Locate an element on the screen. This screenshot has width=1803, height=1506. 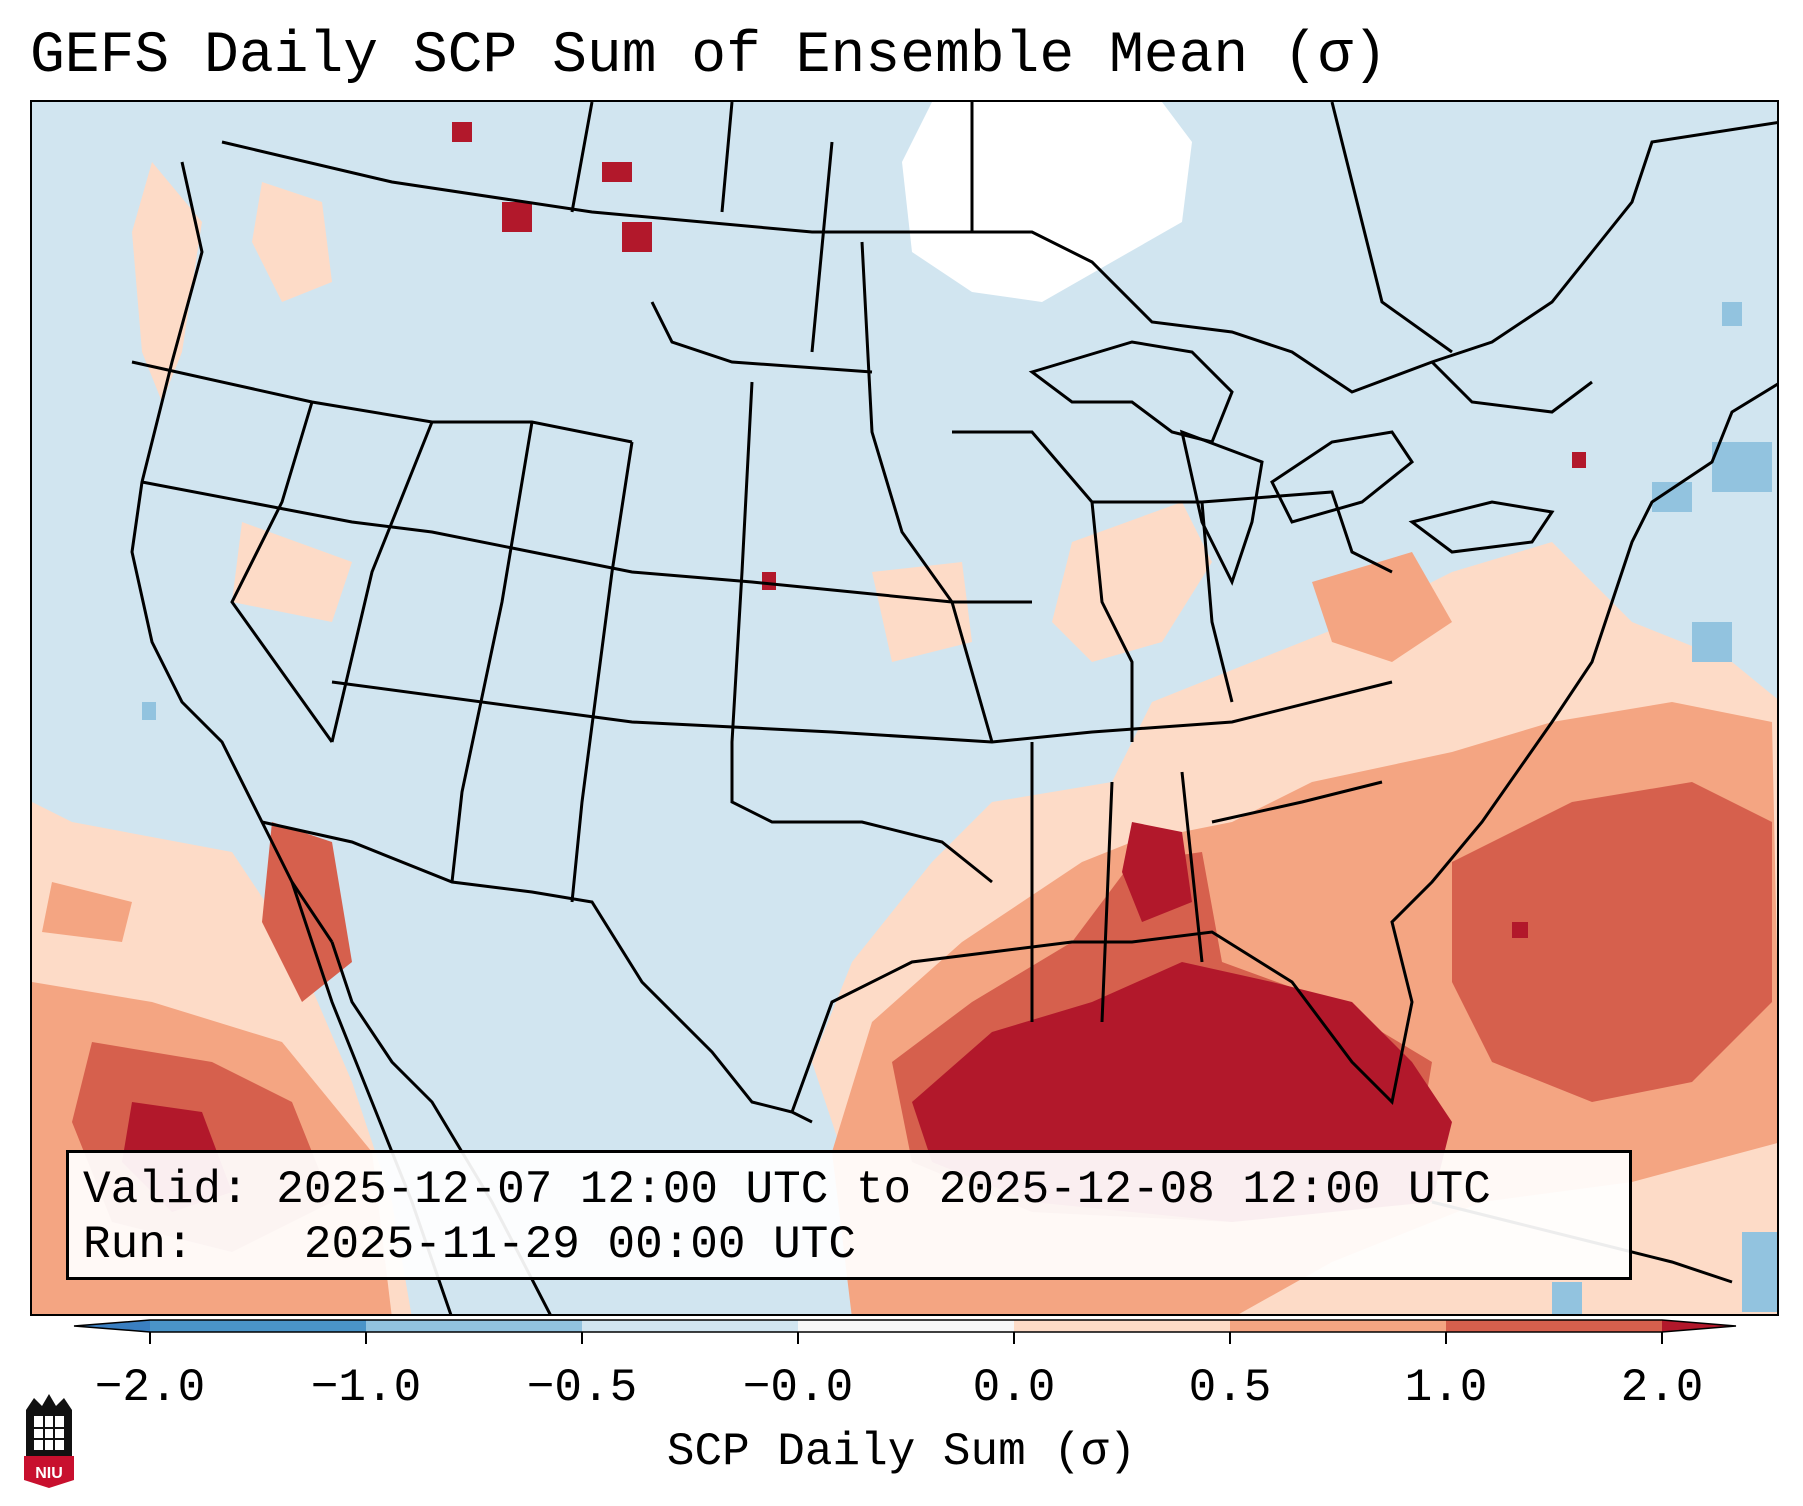
colorbar-tick-label: 0.0 is located at coordinates (1014, 1388).